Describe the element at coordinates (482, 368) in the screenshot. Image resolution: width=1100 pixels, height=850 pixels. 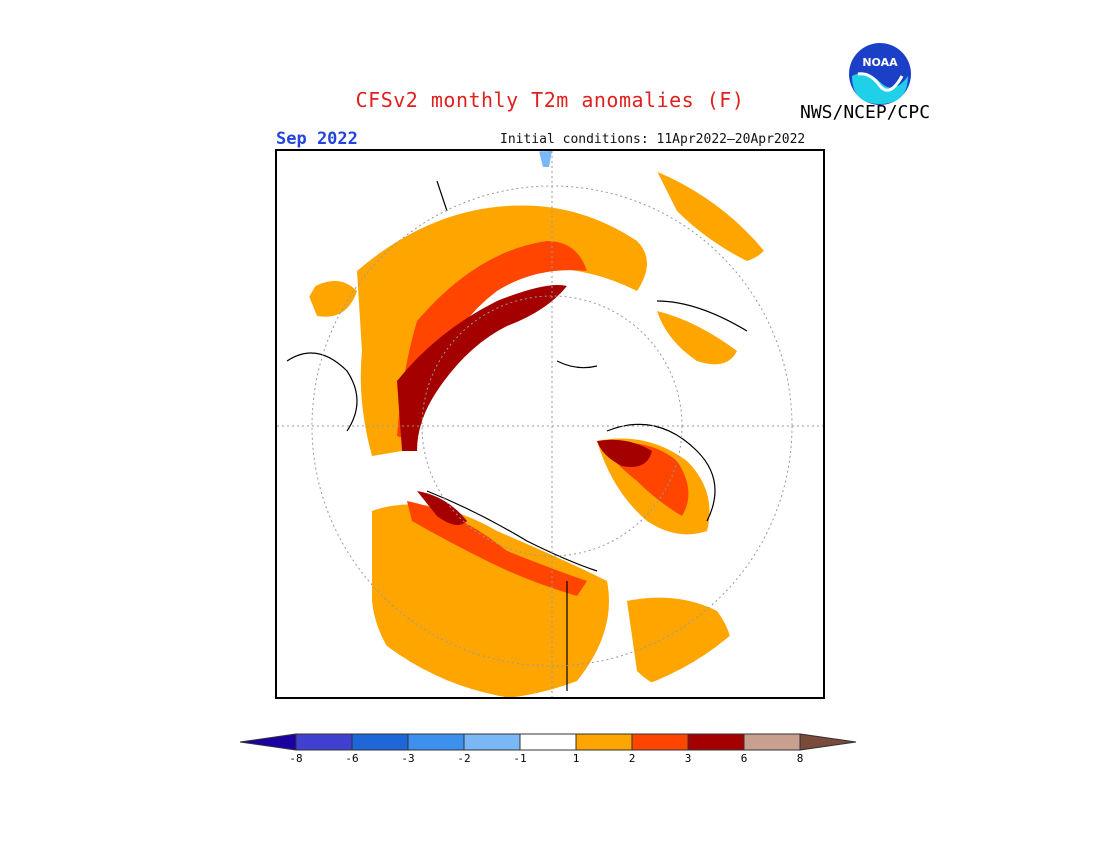
I see `anomaly-area-canada-max` at that location.